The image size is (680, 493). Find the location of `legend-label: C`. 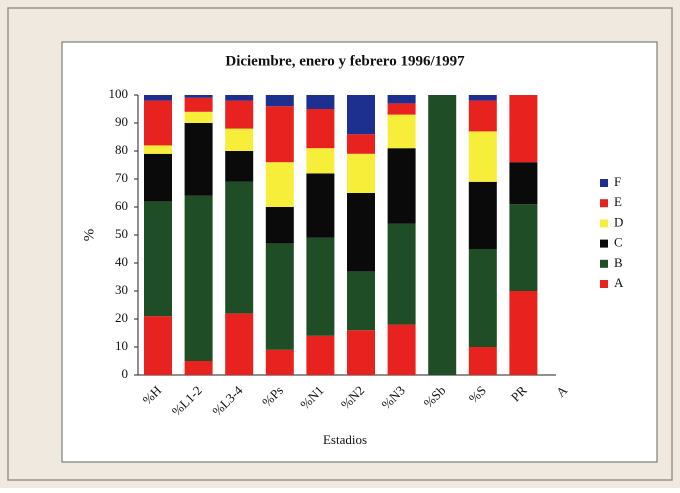

legend-label: C is located at coordinates (618, 242).